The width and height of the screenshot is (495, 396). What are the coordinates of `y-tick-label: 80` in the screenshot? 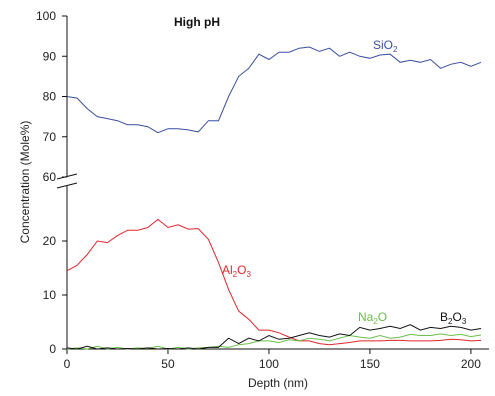 It's located at (50, 97).